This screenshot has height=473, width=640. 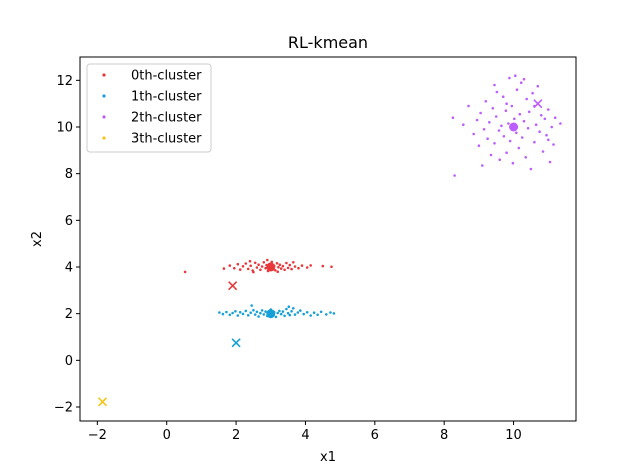 What do you see at coordinates (69, 268) in the screenshot?
I see `y-tick-label: 4` at bounding box center [69, 268].